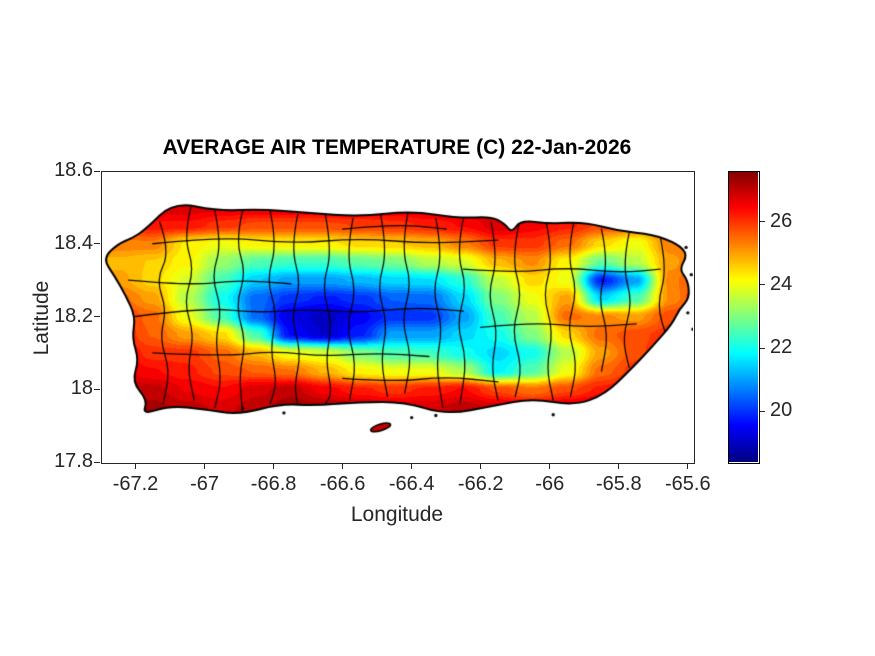 The image size is (875, 656). Describe the element at coordinates (550, 484) in the screenshot. I see `x-tick-label: -66` at that location.